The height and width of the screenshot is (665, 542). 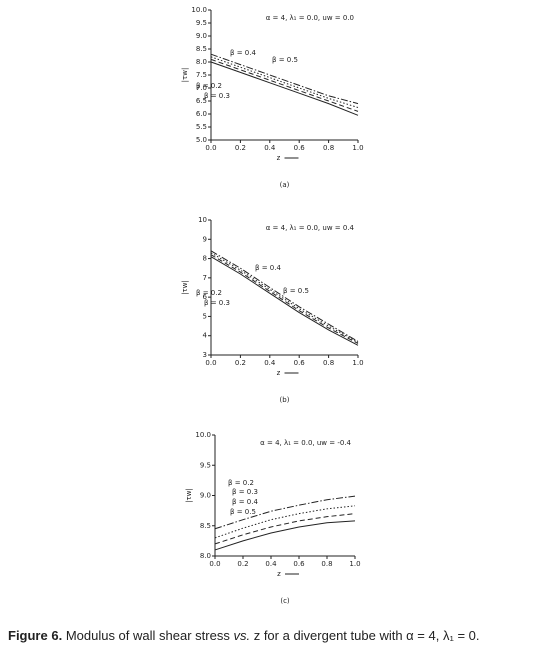 What do you see at coordinates (202, 220) in the screenshot?
I see `y-tick-label: 10` at bounding box center [202, 220].